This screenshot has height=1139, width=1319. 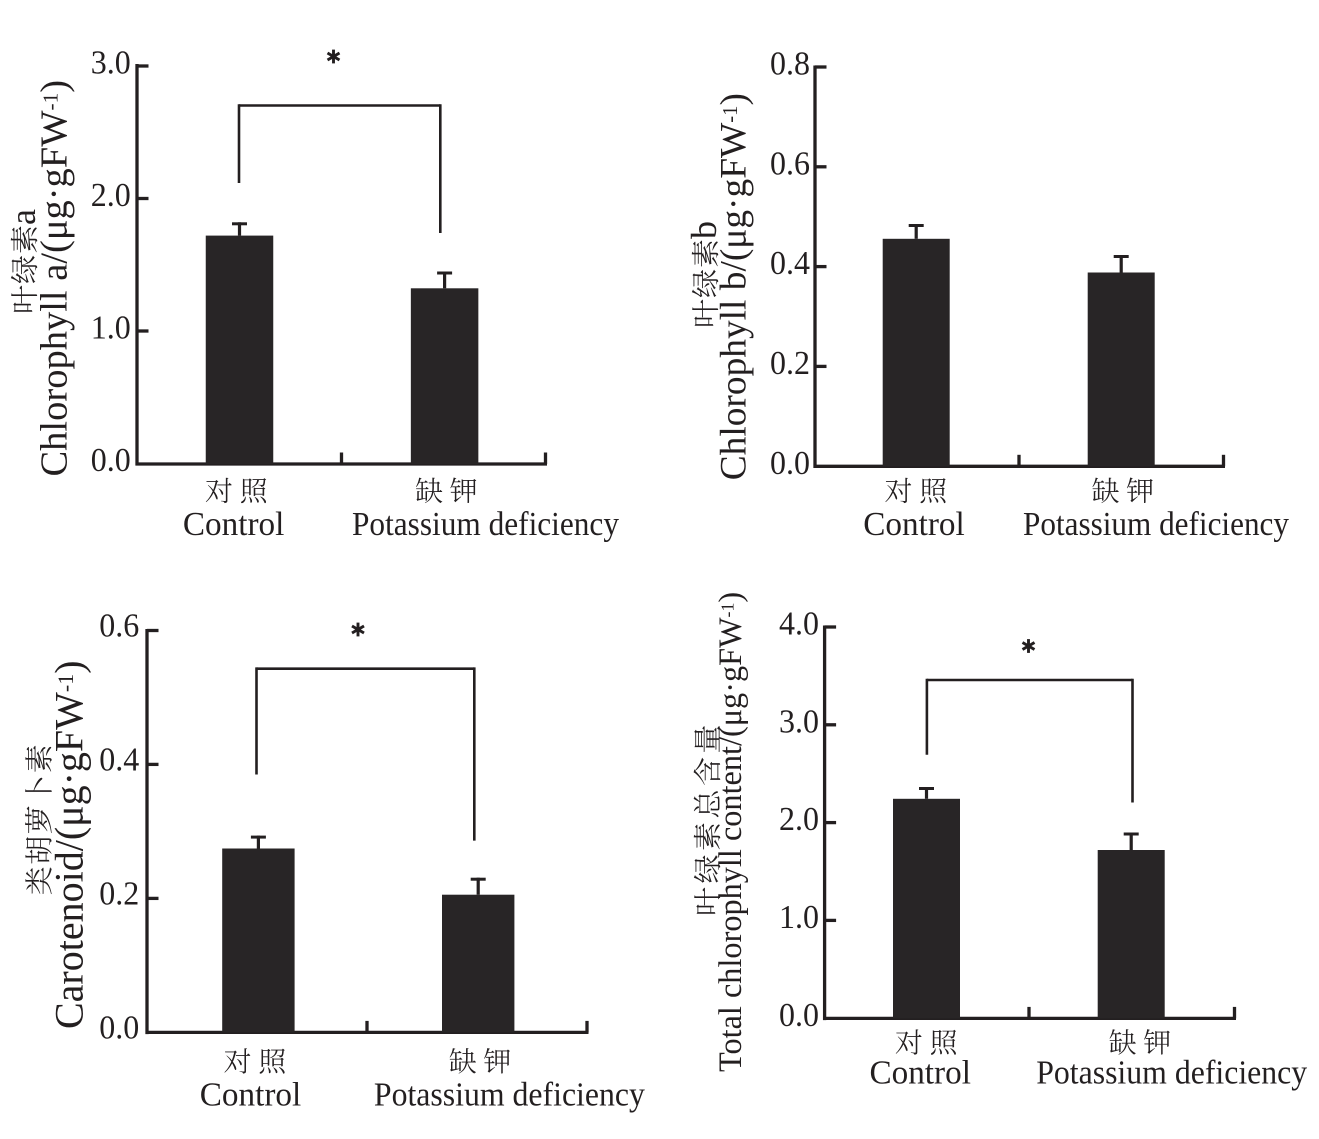 What do you see at coordinates (23, 217) in the screenshot?
I see `svg-text: a` at bounding box center [23, 217].